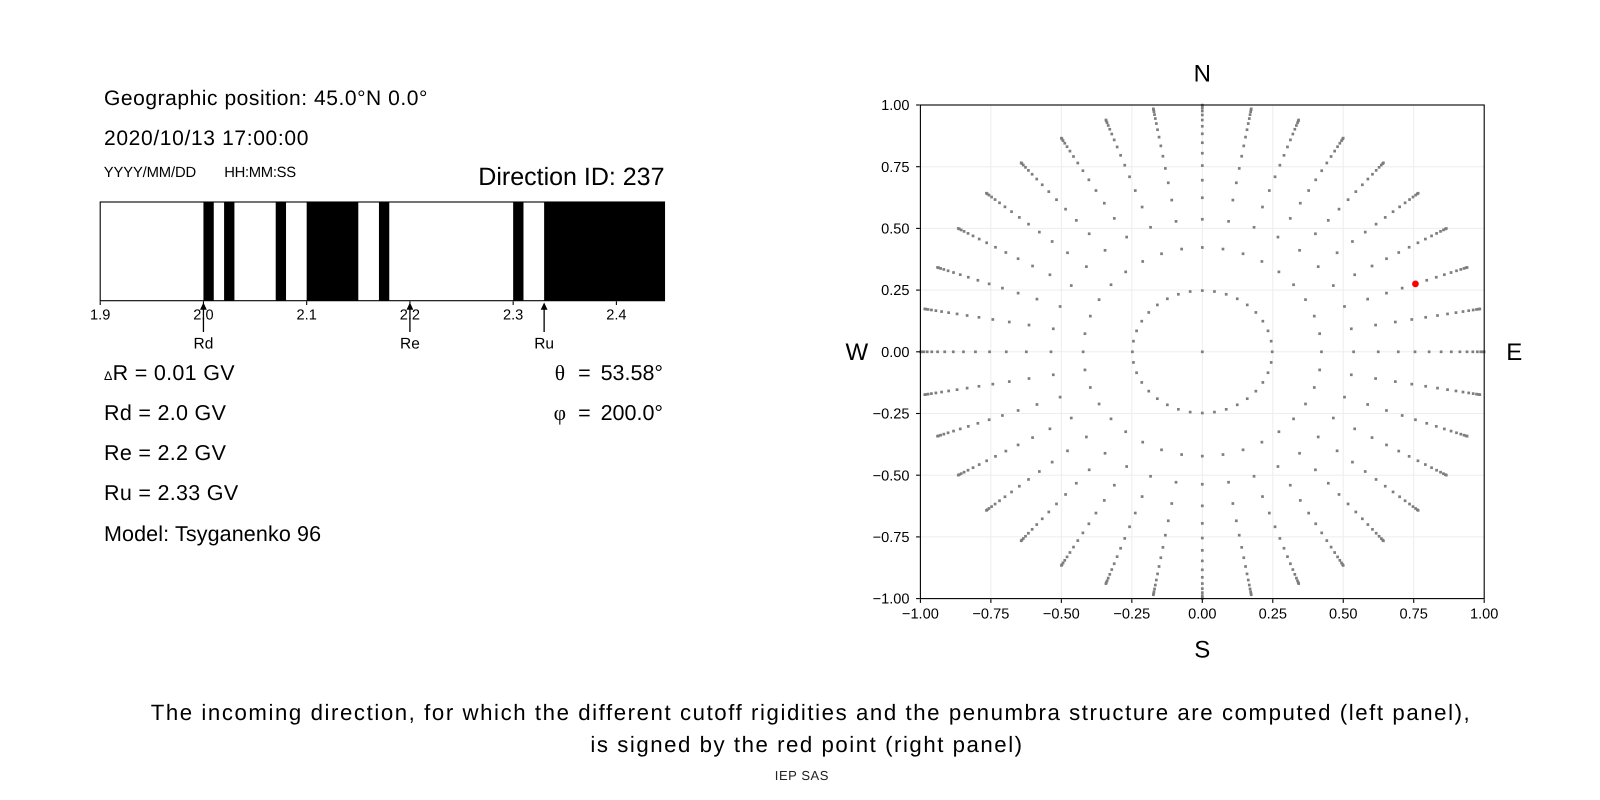 The width and height of the screenshot is (1600, 800). Describe the element at coordinates (204, 344) in the screenshot. I see `svg-text: Rd` at that location.